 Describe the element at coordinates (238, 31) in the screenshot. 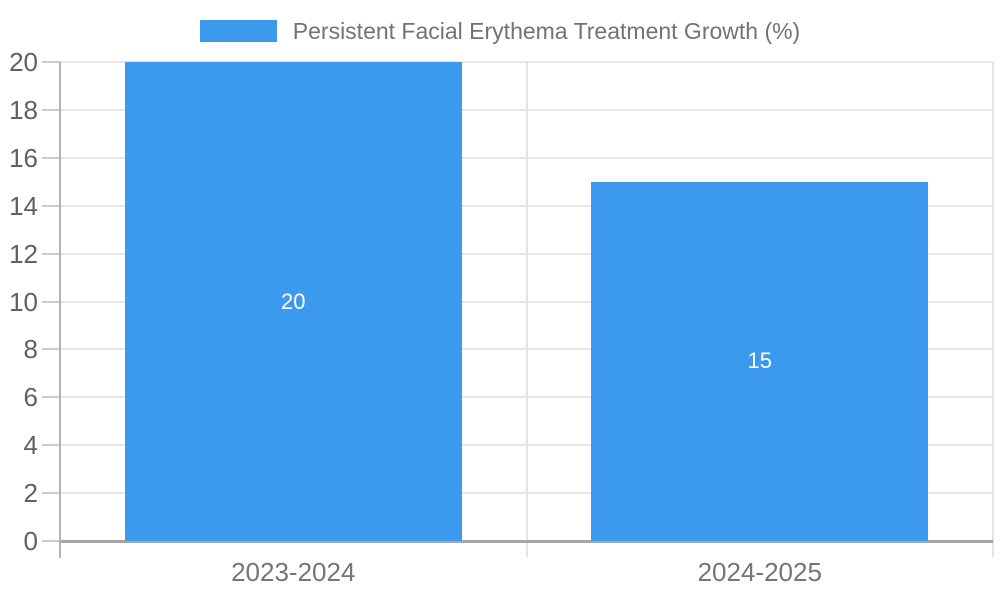

I see `legend-swatch` at that location.